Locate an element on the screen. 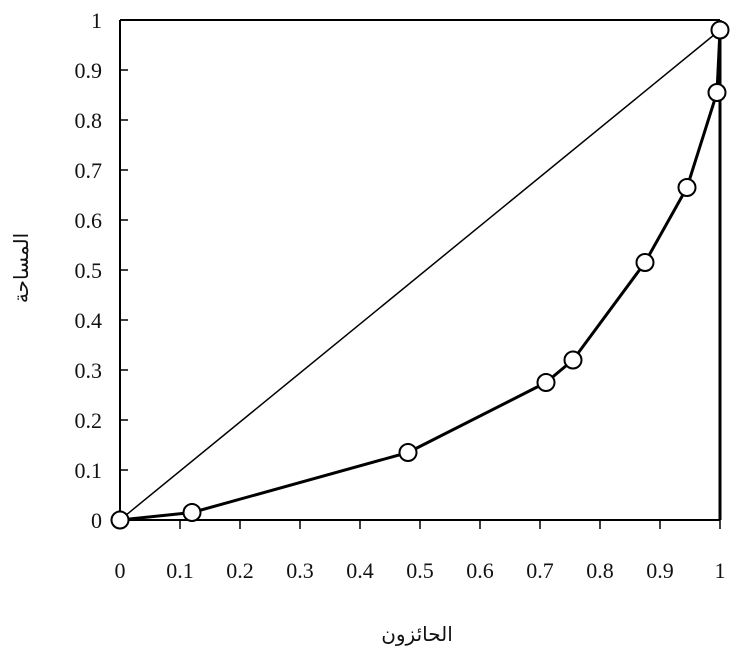  x-tick-label: 0.3 is located at coordinates (300, 570).